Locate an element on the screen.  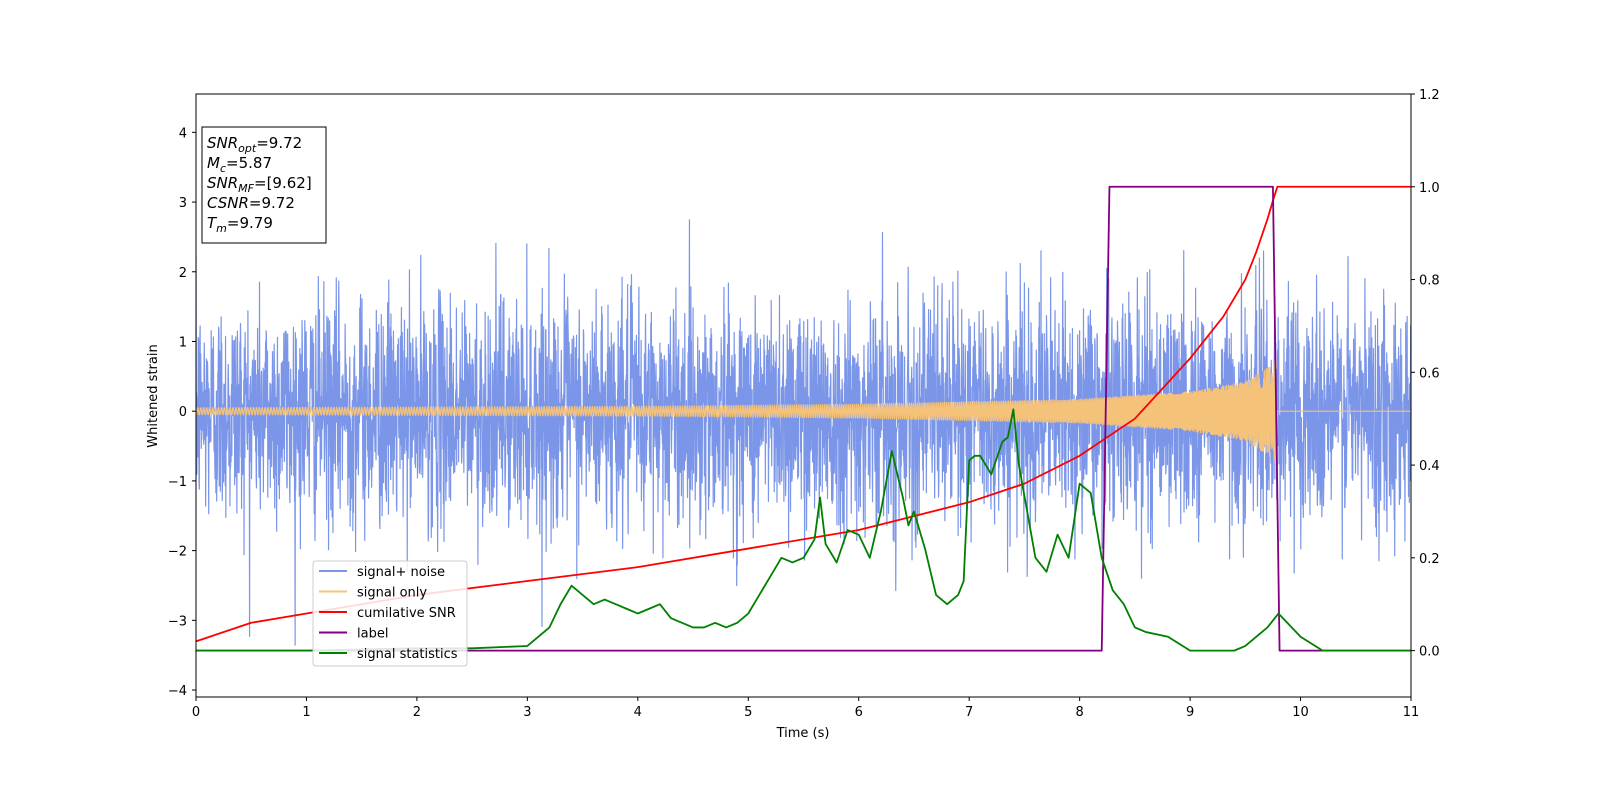
x-tick-label: 4 is located at coordinates (638, 712).